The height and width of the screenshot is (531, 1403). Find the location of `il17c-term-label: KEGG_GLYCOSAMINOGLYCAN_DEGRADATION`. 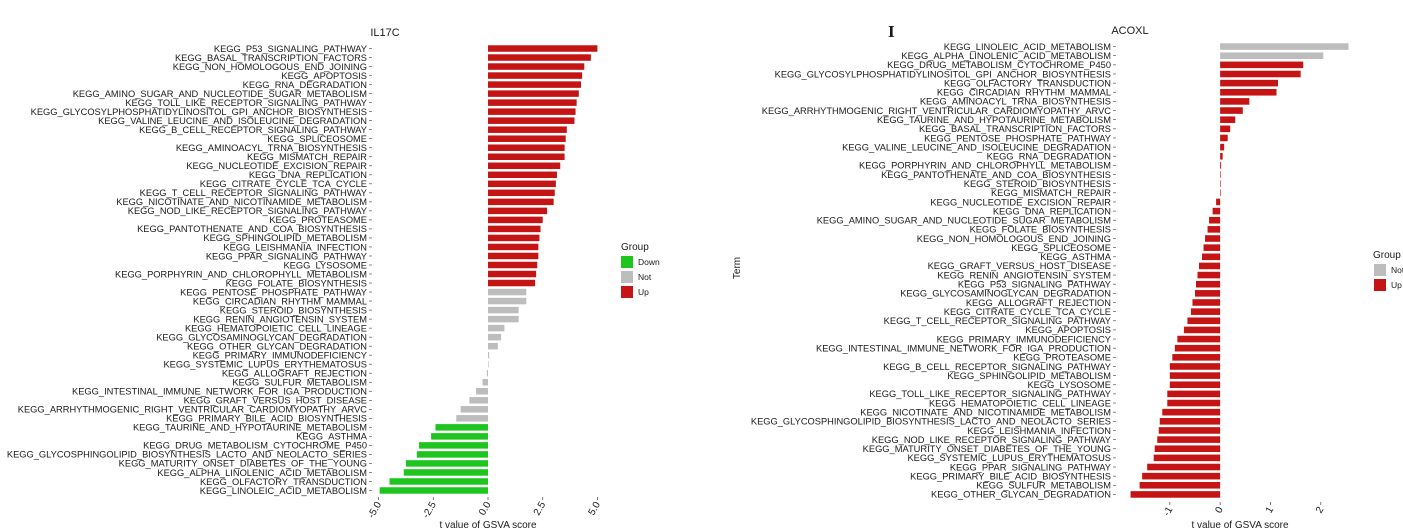

il17c-term-label: KEGG_GLYCOSAMINOGLYCAN_DEGRADATION is located at coordinates (261, 337).